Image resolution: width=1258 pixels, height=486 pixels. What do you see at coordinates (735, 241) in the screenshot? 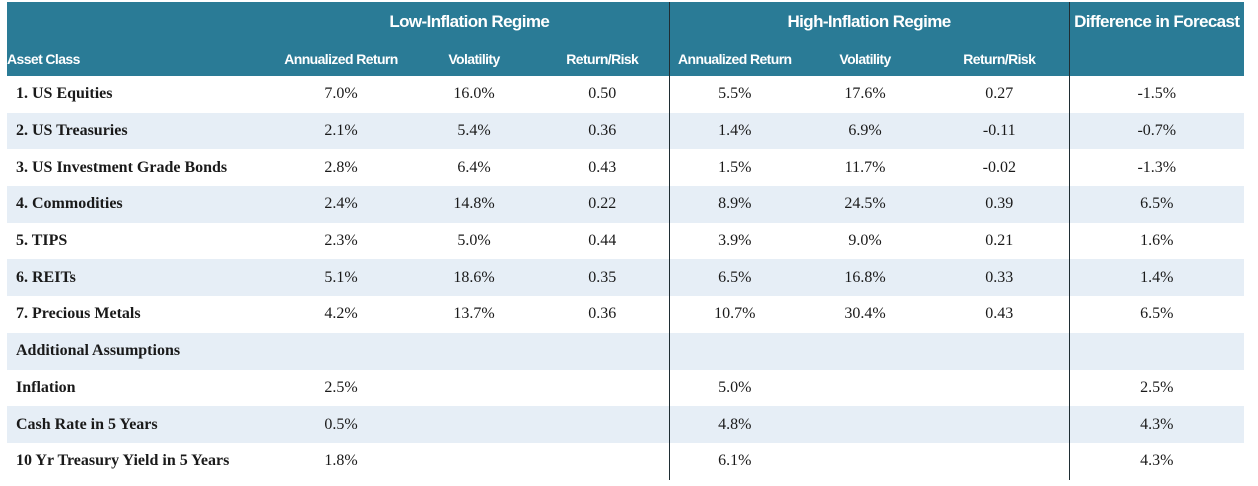
I see `cell-high-return: 3.9%` at bounding box center [735, 241].